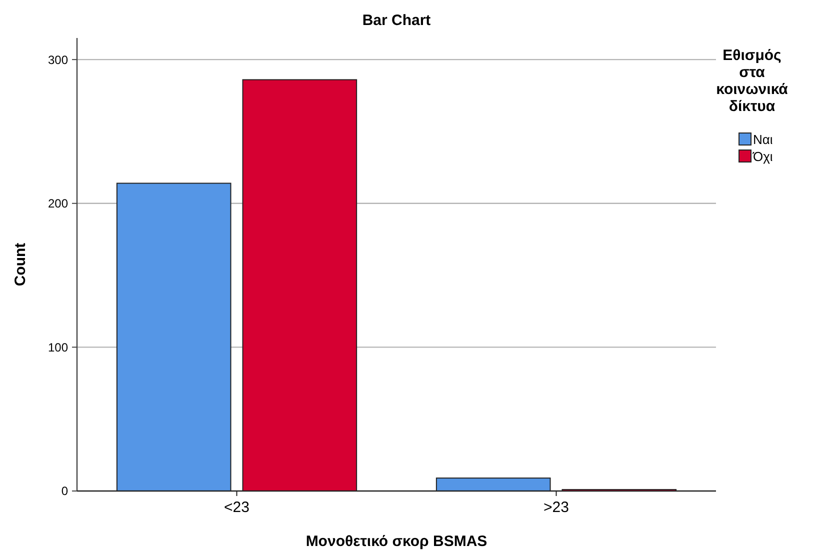  Describe the element at coordinates (58, 59) in the screenshot. I see `y-tick-label: 300` at that location.